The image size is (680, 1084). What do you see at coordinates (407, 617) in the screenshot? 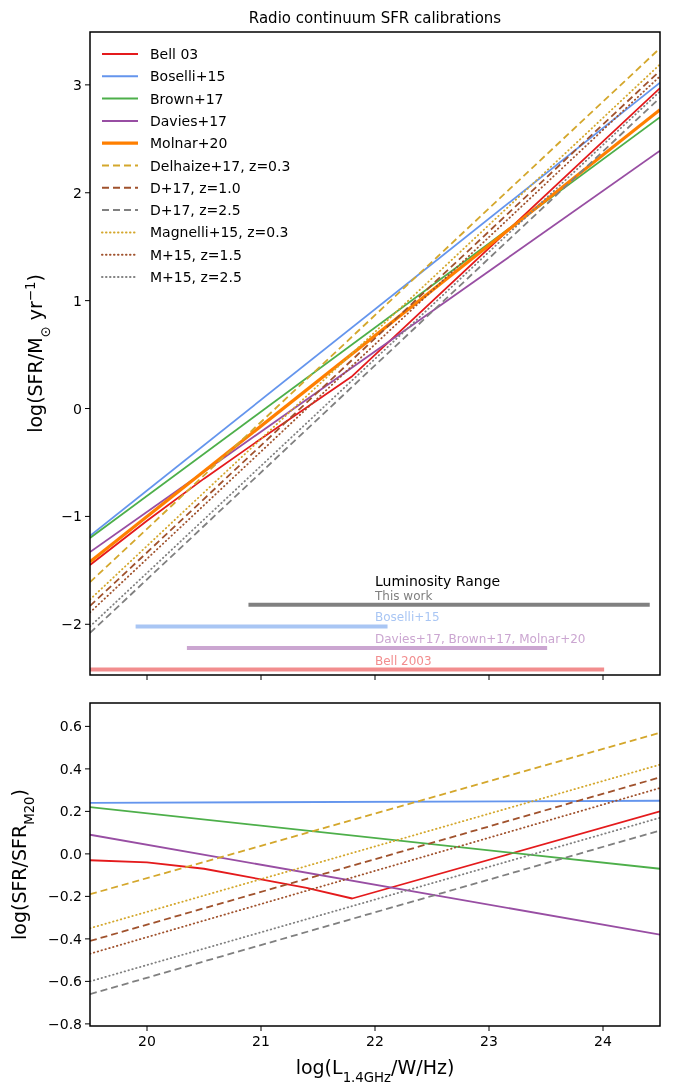
I see `series-label: Boselli+15` at bounding box center [407, 617].